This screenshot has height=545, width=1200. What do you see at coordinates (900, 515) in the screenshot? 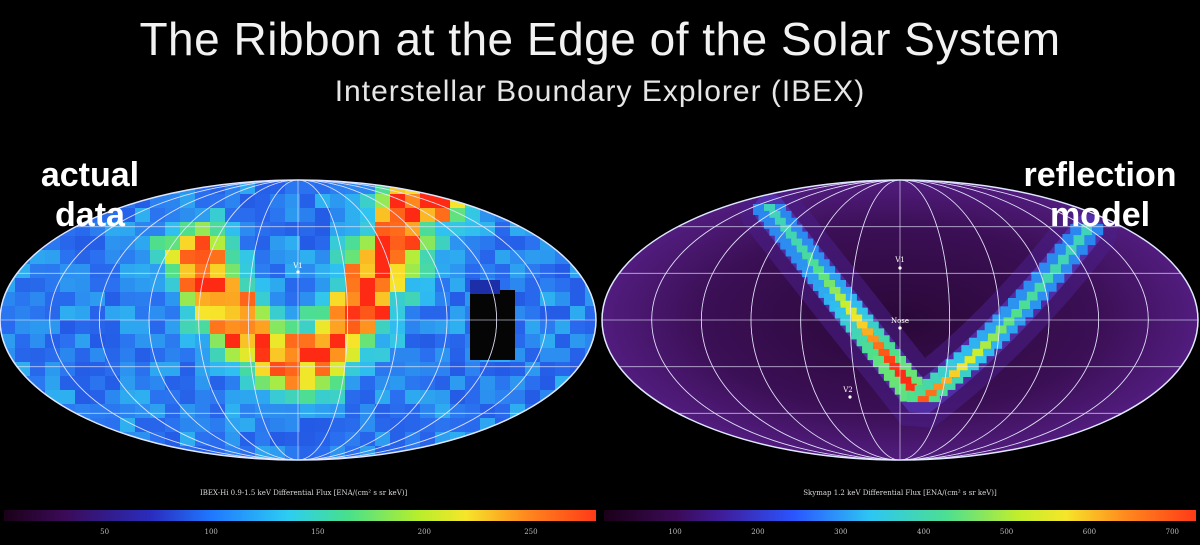
I see `right-colorbar` at bounding box center [900, 515].